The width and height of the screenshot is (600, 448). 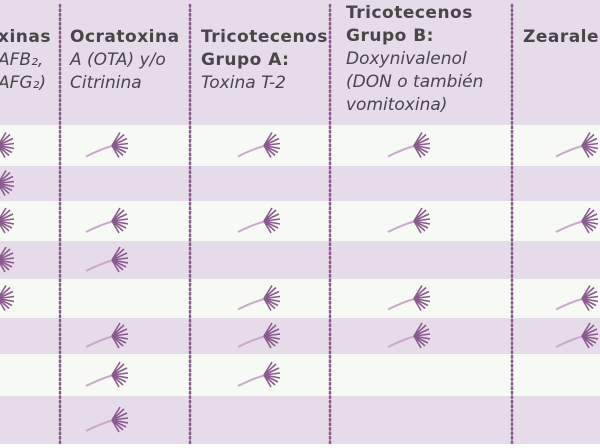 What do you see at coordinates (561, 37) in the screenshot?
I see `column-title: Zearalen` at bounding box center [561, 37].